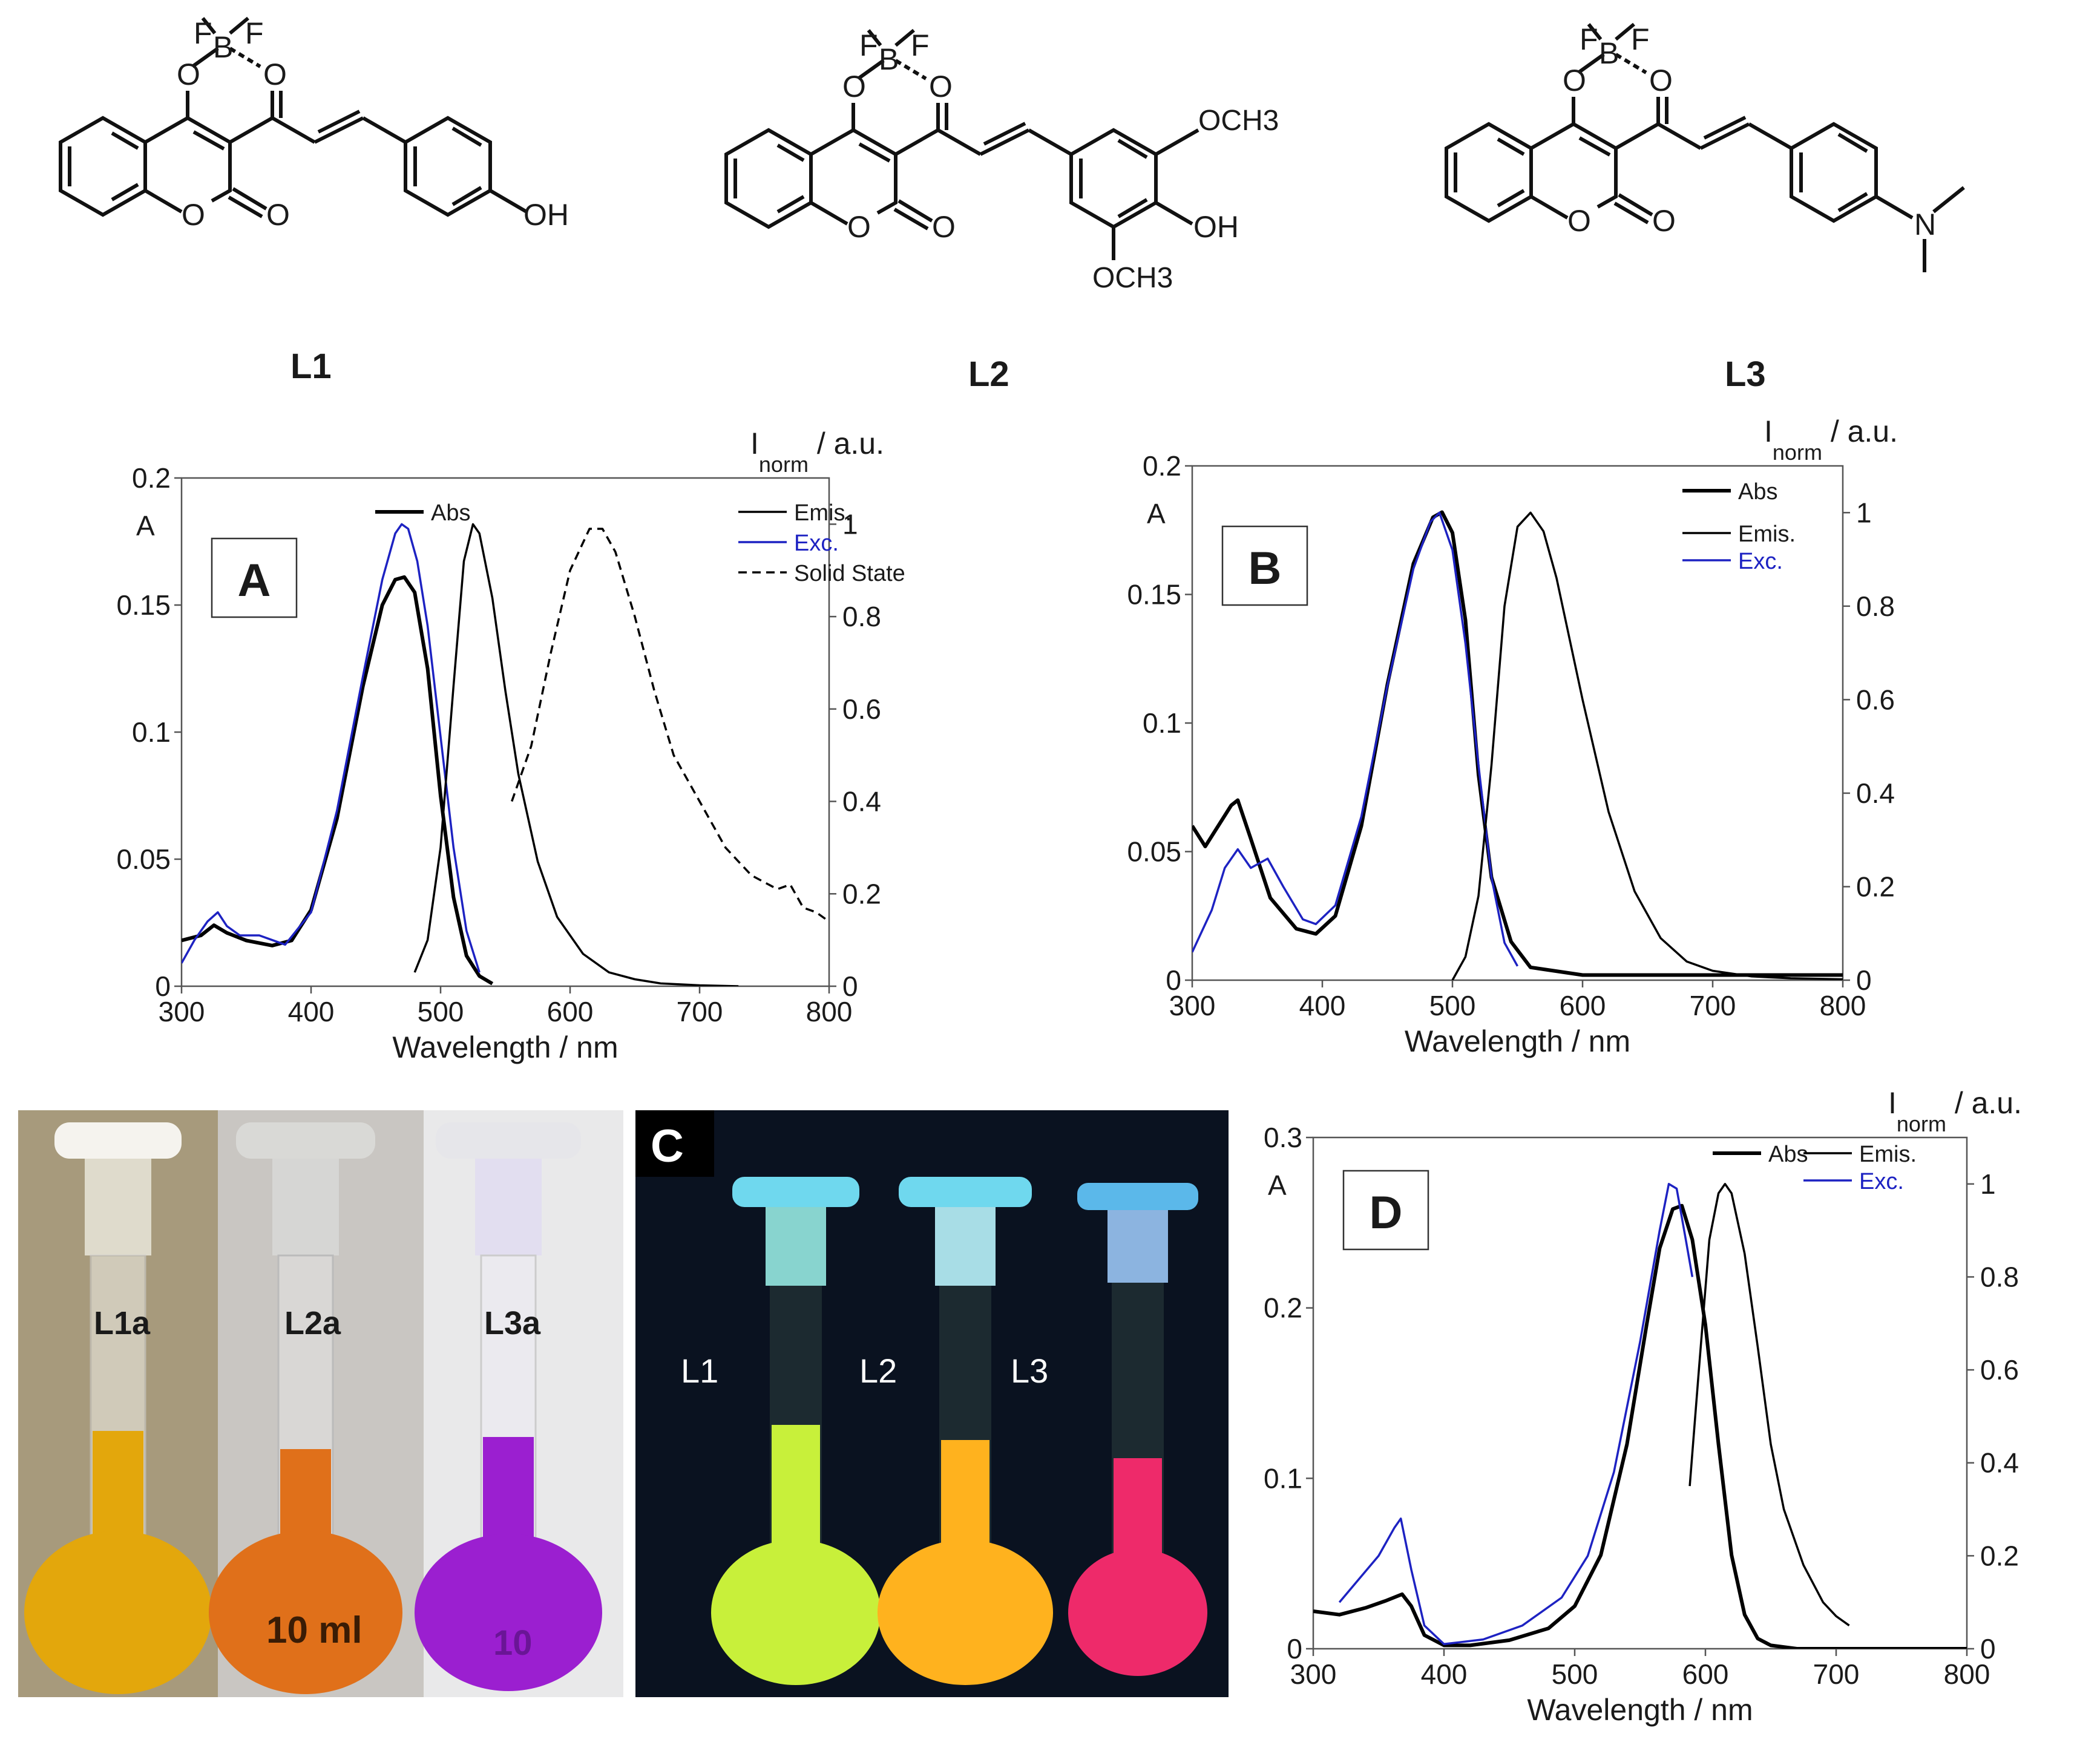  I want to click on uv-label-l1: L1, so click(699, 1371).